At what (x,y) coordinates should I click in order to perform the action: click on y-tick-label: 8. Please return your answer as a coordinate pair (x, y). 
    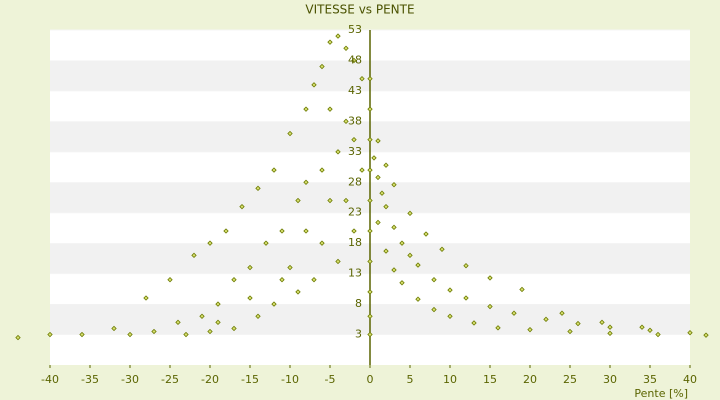
    Looking at the image, I should click on (358, 303).